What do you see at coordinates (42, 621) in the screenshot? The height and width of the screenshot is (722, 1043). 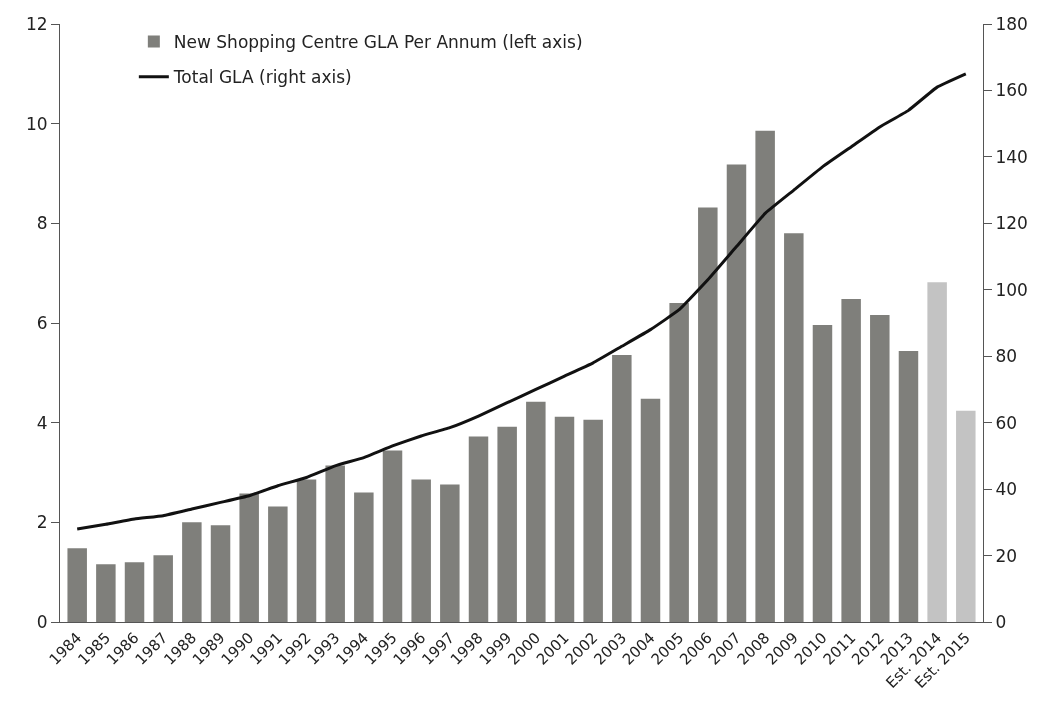 I see `y-tick-label: 0` at bounding box center [42, 621].